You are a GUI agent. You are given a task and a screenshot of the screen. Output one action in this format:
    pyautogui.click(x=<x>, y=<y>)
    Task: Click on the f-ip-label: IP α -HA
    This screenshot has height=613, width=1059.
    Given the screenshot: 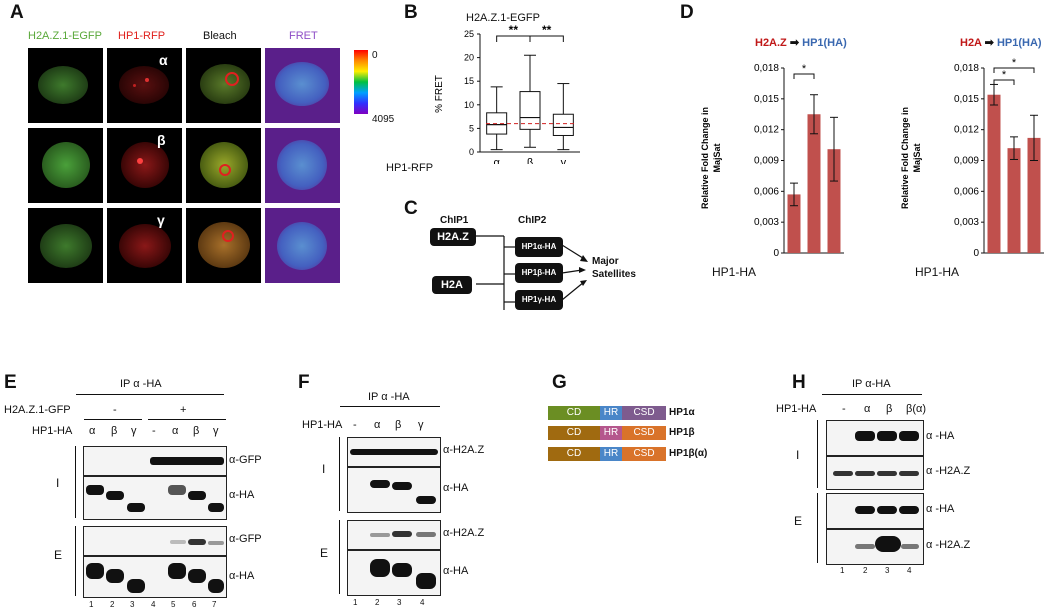 What is the action you would take?
    pyautogui.click(x=389, y=397)
    